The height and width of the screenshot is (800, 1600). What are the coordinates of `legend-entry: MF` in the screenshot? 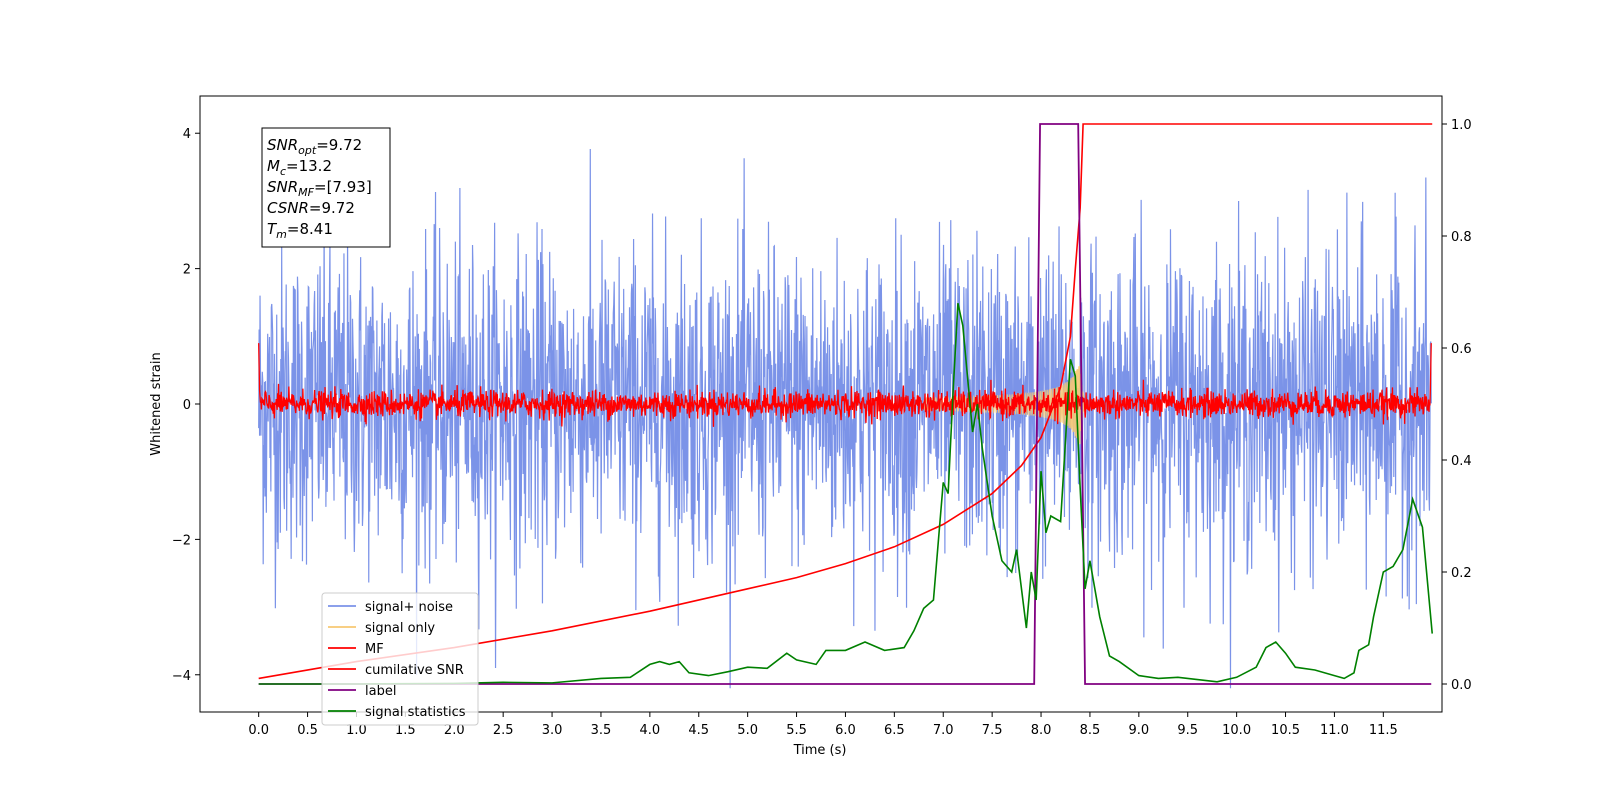 It's located at (374, 649).